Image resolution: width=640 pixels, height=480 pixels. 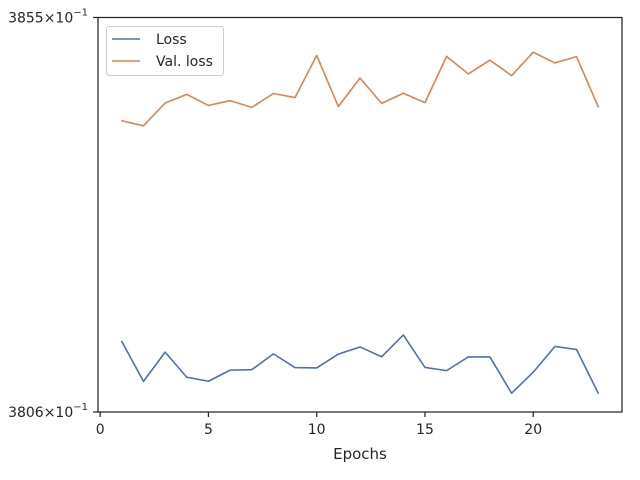 What do you see at coordinates (184, 62) in the screenshot?
I see `legend-label: Val. loss` at bounding box center [184, 62].